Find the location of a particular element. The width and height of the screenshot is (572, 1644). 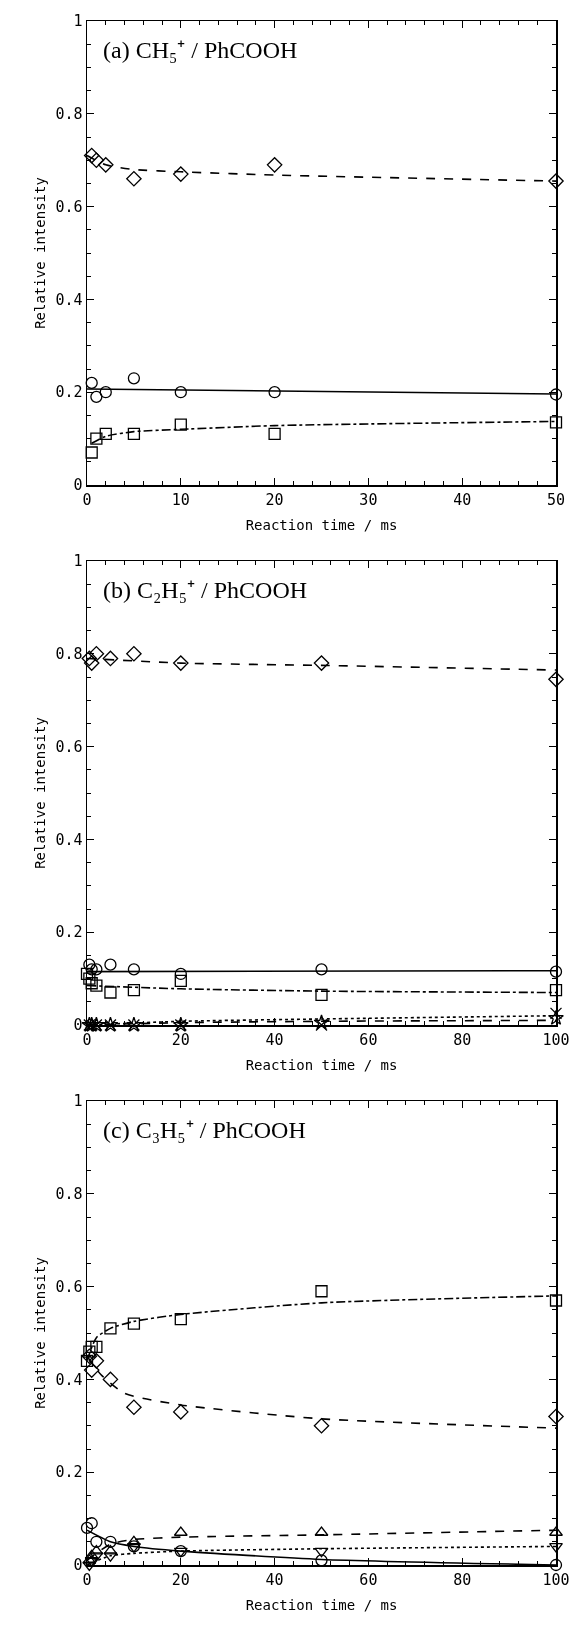

text: (b) C₂H₅⁺ / PhCOOH is located at coordinates (205, 590).